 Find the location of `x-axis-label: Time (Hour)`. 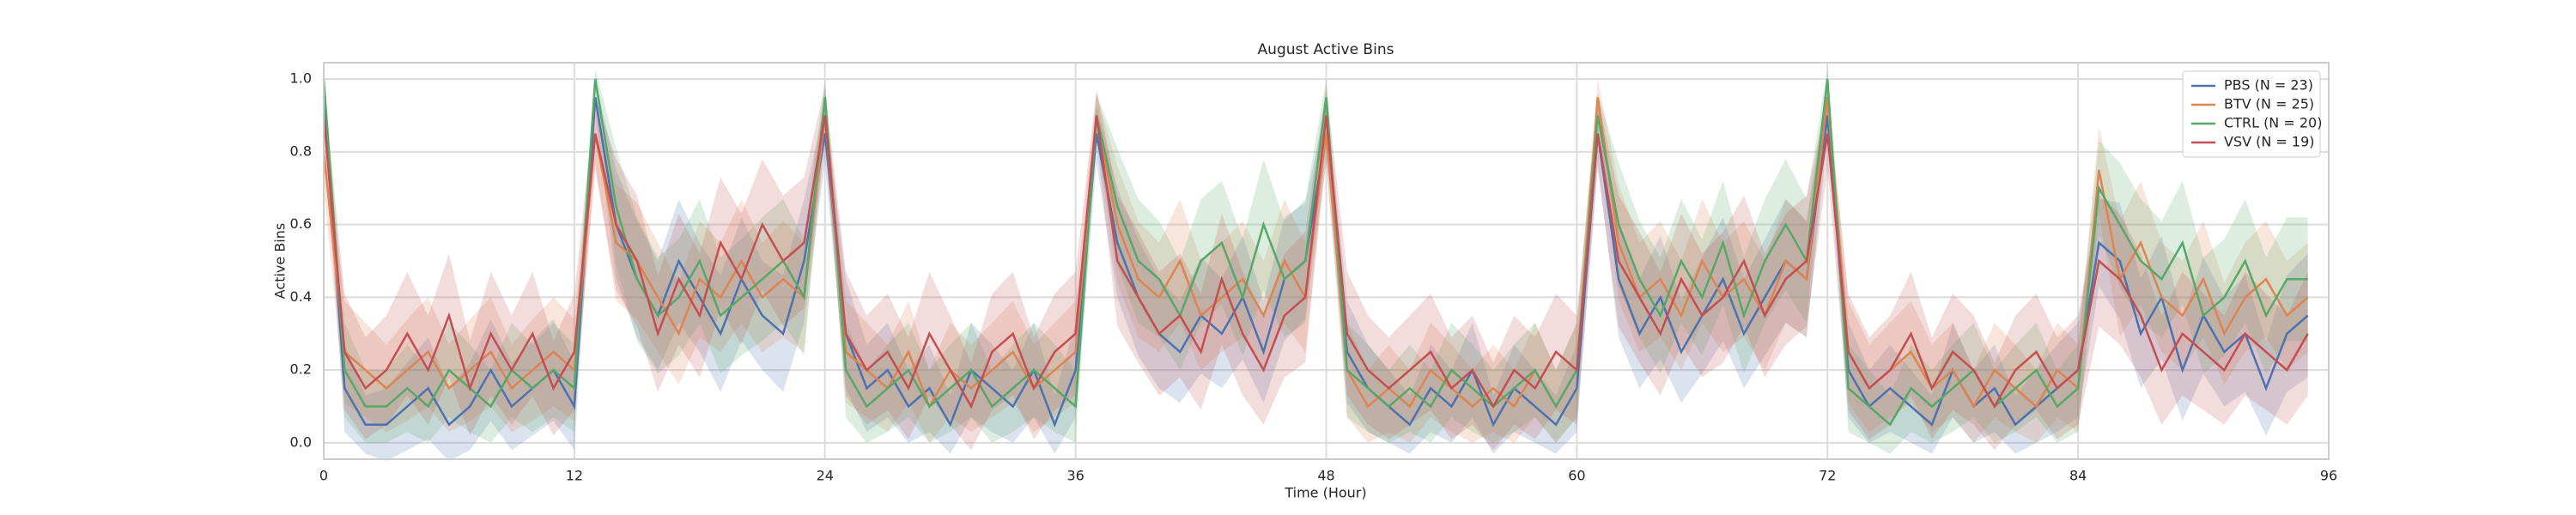

x-axis-label: Time (Hour) is located at coordinates (1325, 493).